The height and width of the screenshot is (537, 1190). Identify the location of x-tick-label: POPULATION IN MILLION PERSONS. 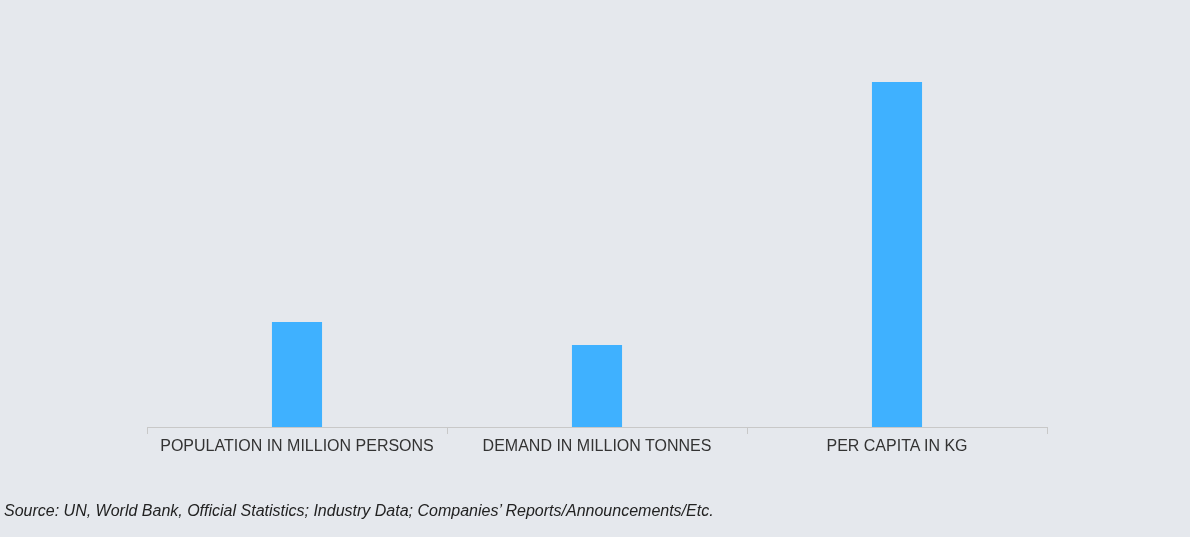
(297, 446).